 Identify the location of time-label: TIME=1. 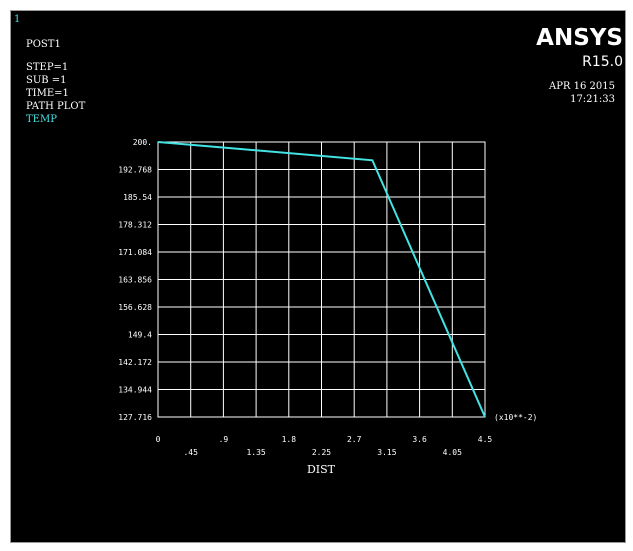
(47, 93).